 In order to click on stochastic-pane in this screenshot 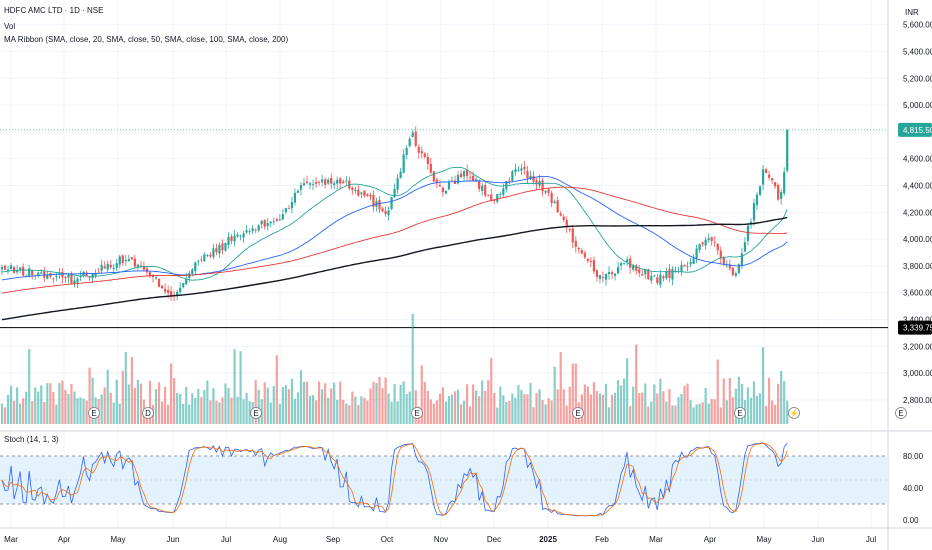, I will do `click(444, 479)`.